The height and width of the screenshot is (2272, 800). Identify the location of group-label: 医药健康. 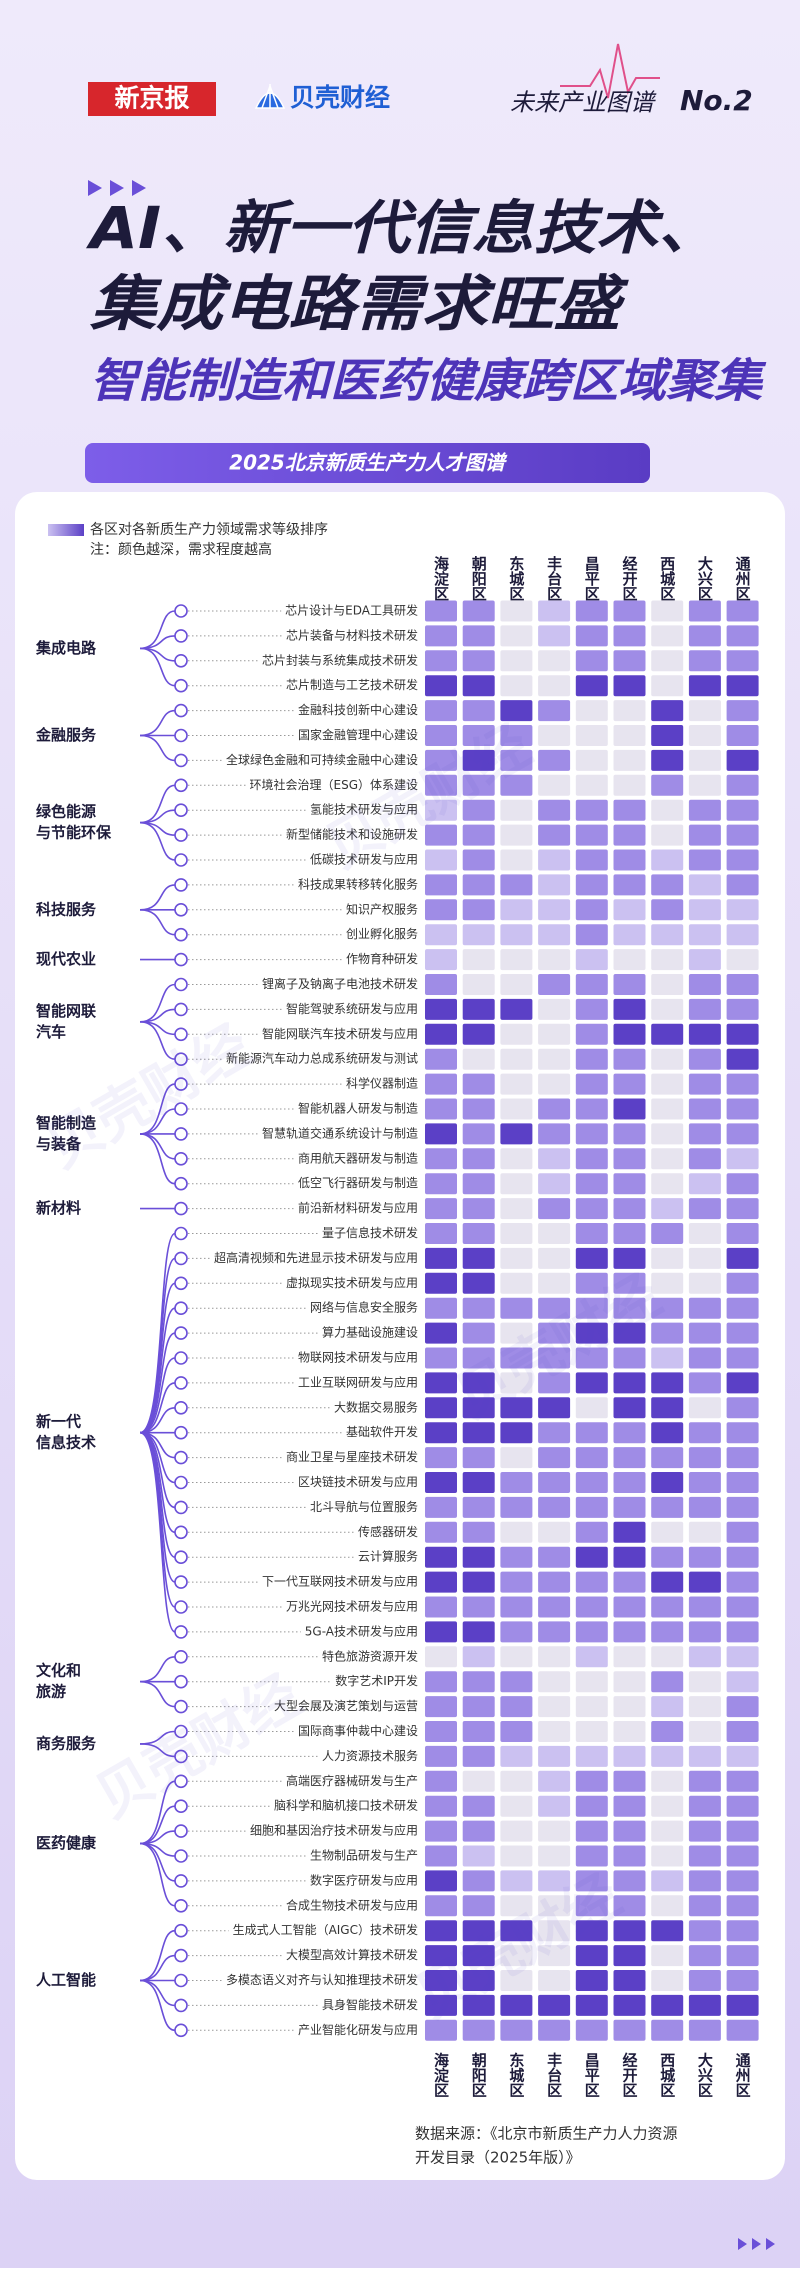
(66, 1843).